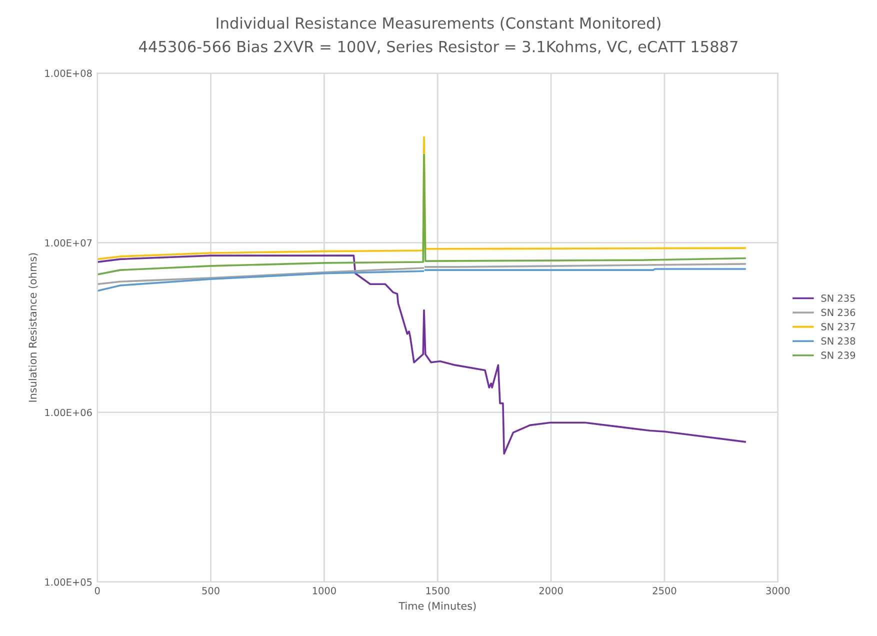  Describe the element at coordinates (97, 590) in the screenshot. I see `x-tick-label: 0` at that location.